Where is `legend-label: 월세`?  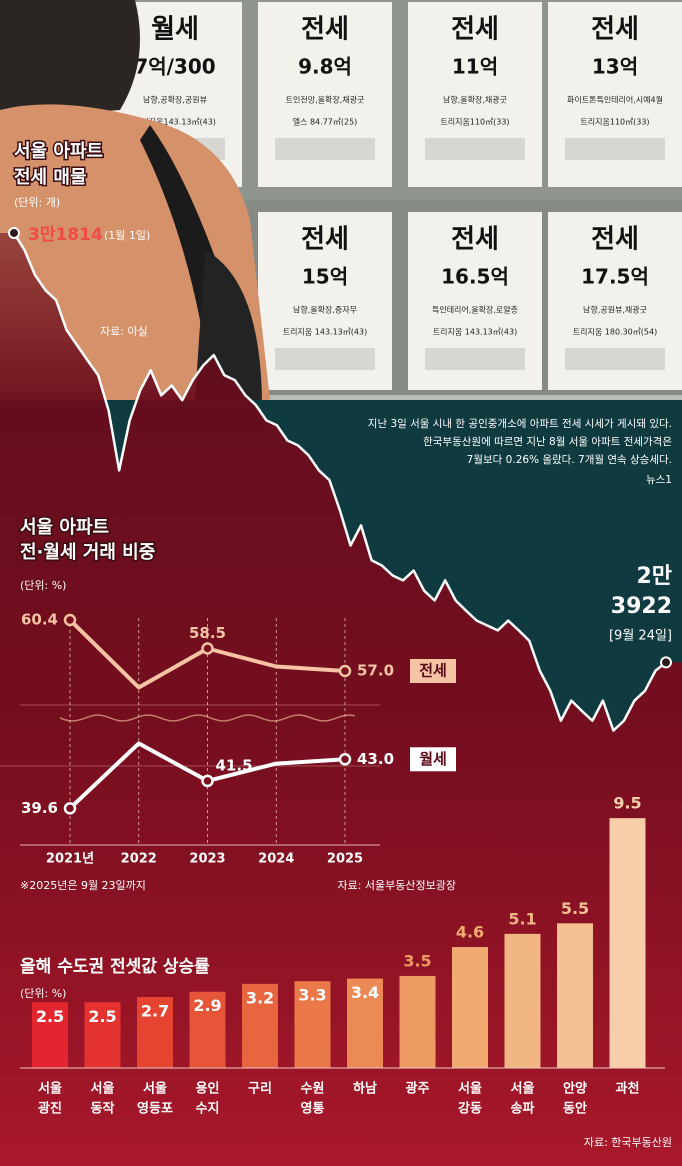 legend-label: 월세 is located at coordinates (433, 759).